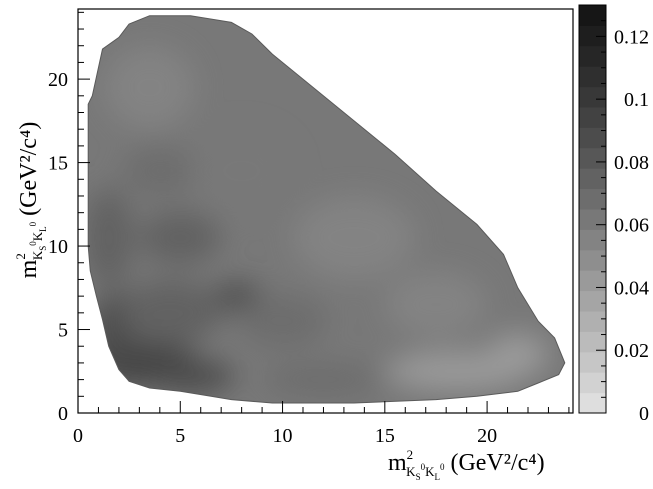 The width and height of the screenshot is (653, 489). I want to click on y-tick-label: 20, so click(58, 80).